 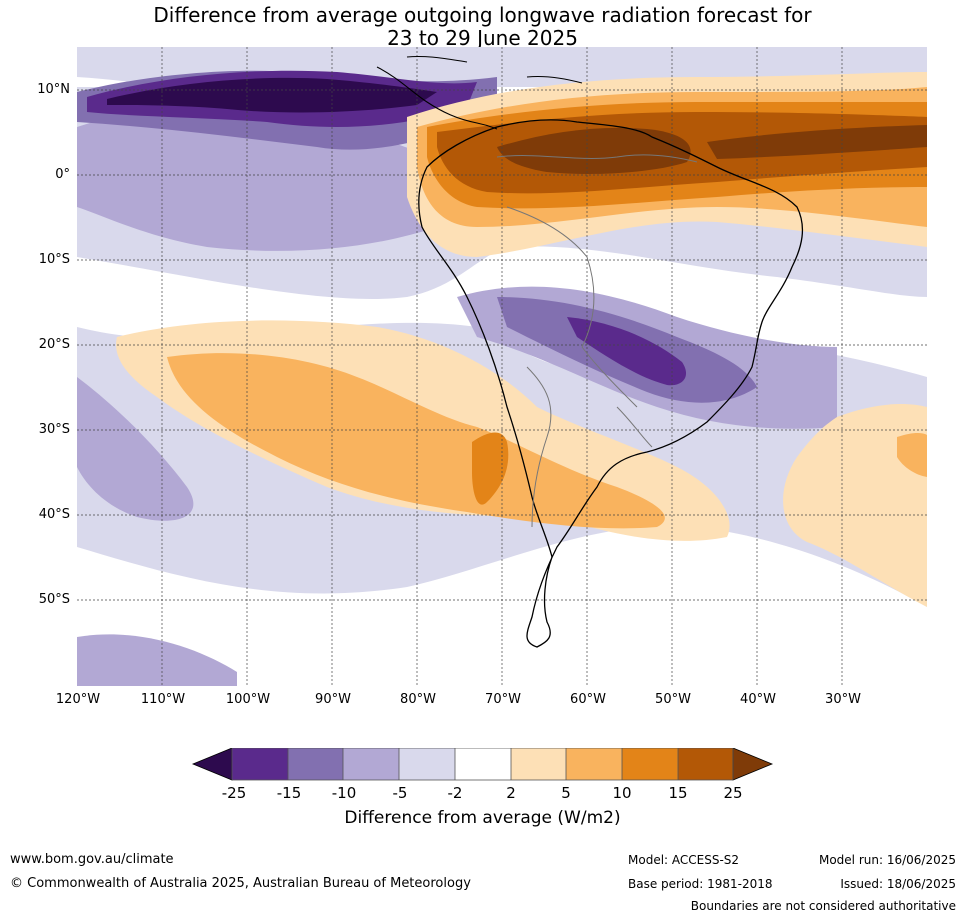 I want to click on region-negative-south, so click(x=157, y=660).